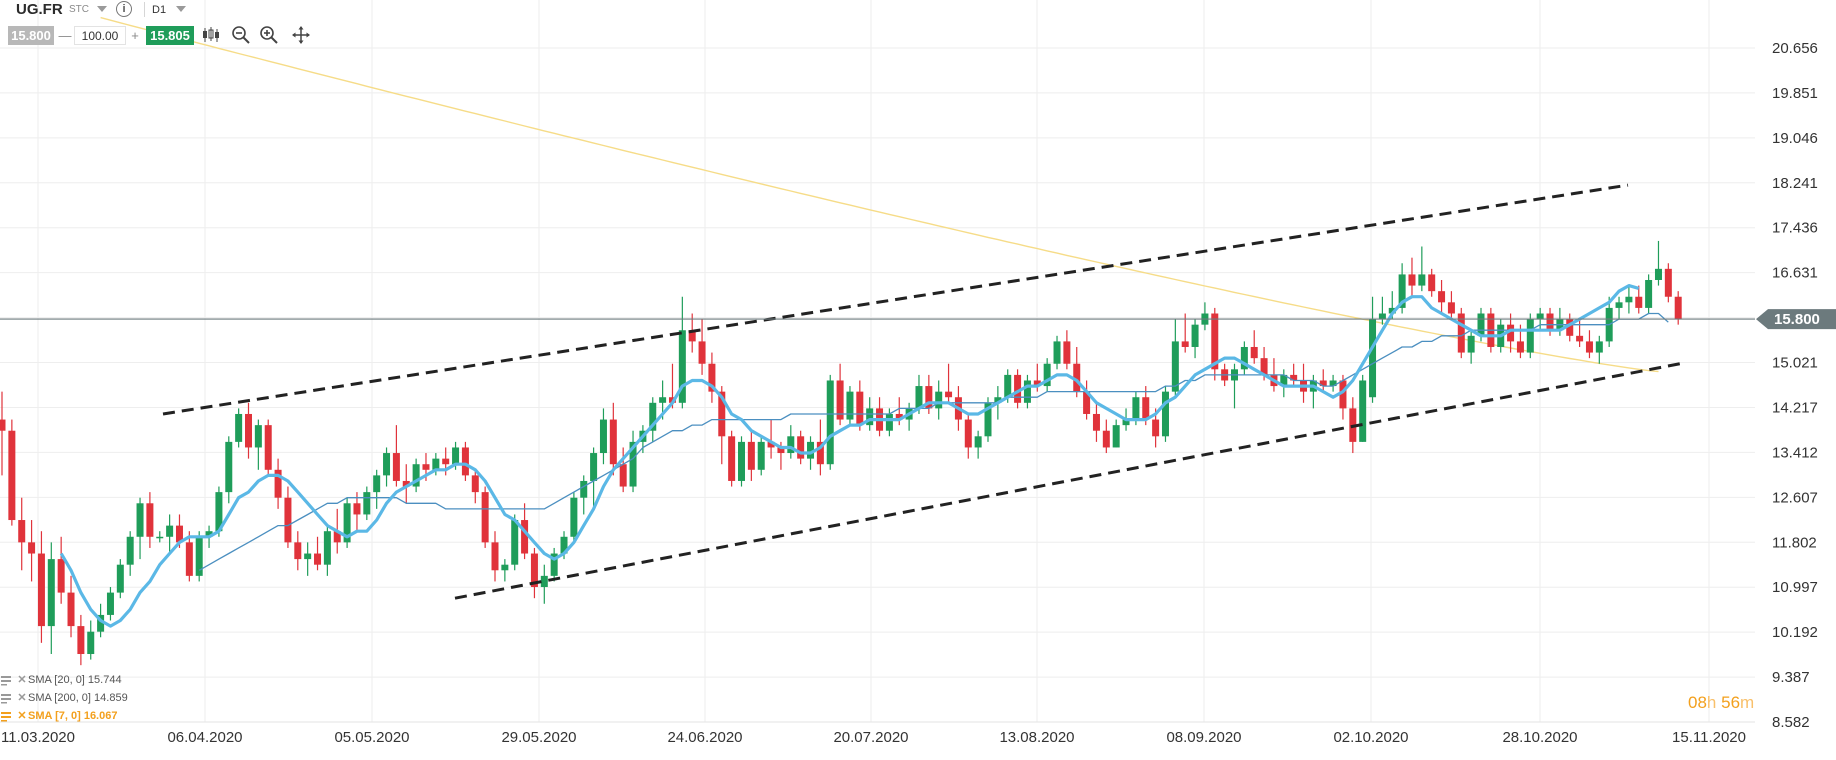 Image resolution: width=1836 pixels, height=760 pixels. Describe the element at coordinates (1795, 138) in the screenshot. I see `y-tick-label: 19.046` at that location.